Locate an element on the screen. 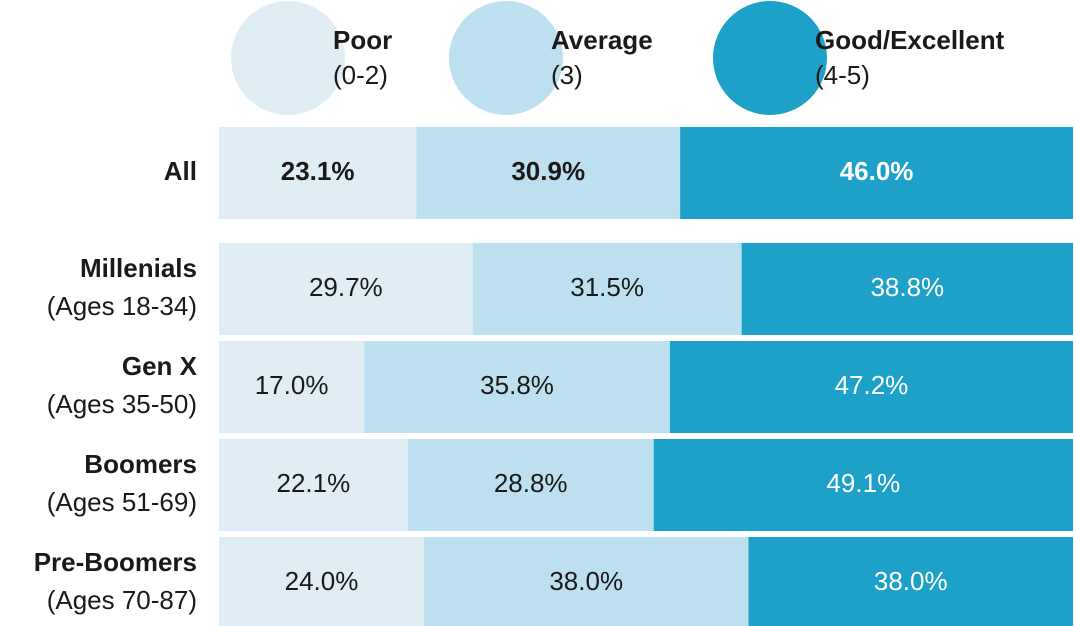 The image size is (1074, 626). category-note: (Ages 51-69) is located at coordinates (122, 502).